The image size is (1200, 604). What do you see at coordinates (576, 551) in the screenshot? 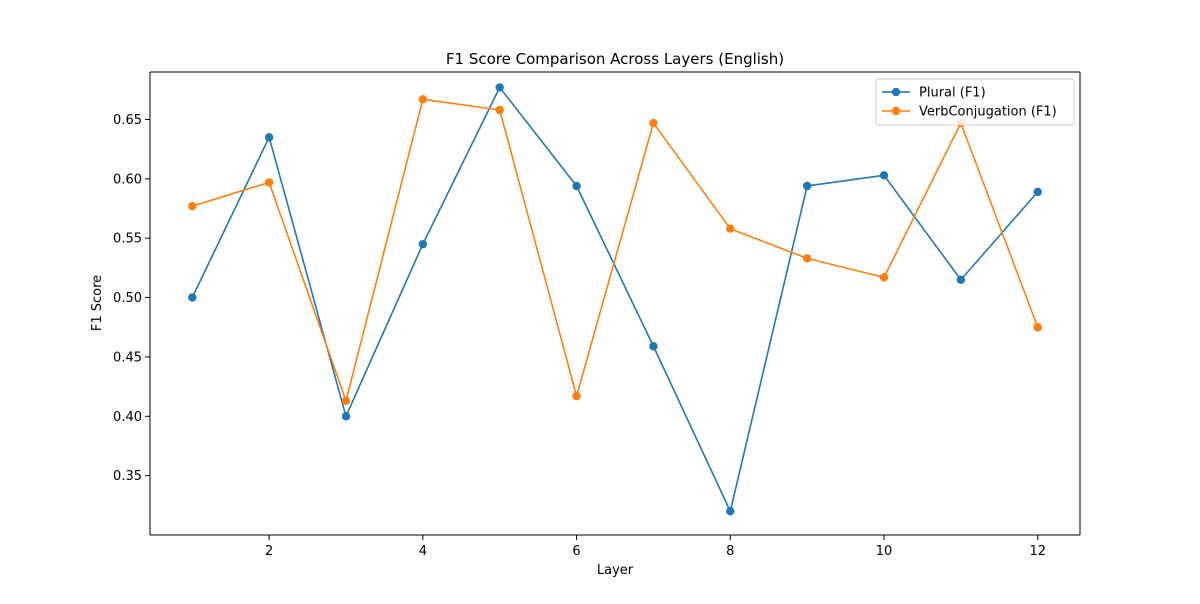
I see `x-tick-label: 6` at bounding box center [576, 551].